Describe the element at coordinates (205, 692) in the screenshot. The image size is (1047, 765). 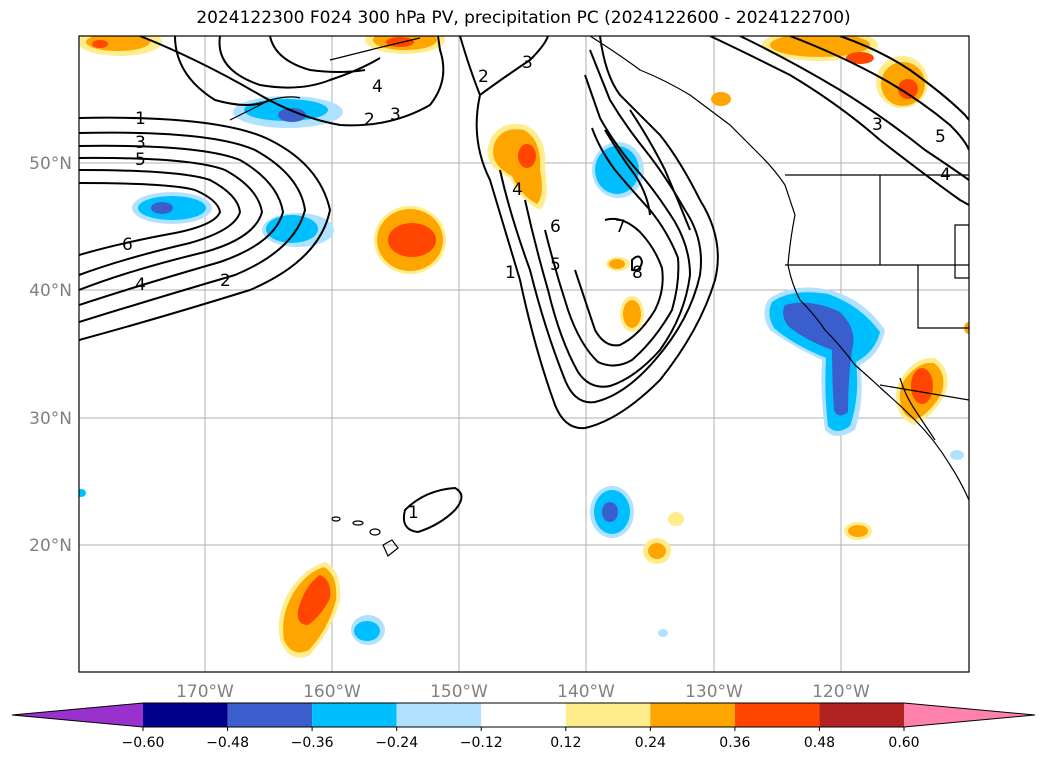
I see `lon-label: 170°W` at that location.